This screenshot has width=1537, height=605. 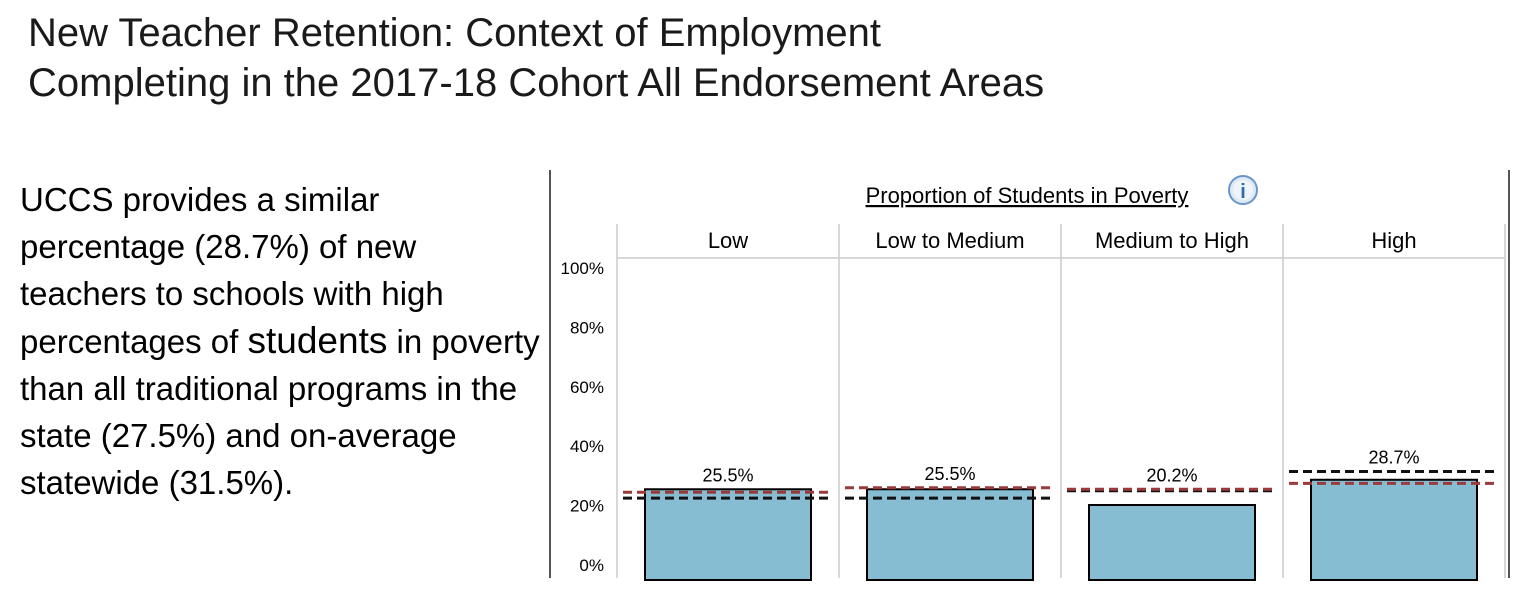 What do you see at coordinates (1172, 240) in the screenshot?
I see `category-header: Medium to High` at bounding box center [1172, 240].